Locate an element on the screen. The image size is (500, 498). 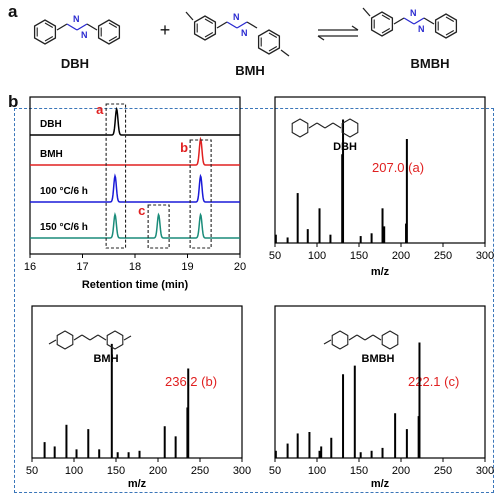
ms-bmh-structure is located at coordinates (90, 340).